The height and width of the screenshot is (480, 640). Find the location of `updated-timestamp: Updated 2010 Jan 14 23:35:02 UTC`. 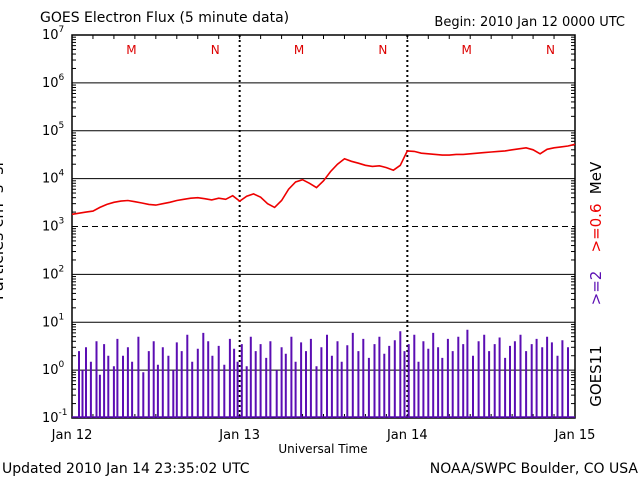

updated-timestamp: Updated 2010 Jan 14 23:35:02 UTC is located at coordinates (126, 469).